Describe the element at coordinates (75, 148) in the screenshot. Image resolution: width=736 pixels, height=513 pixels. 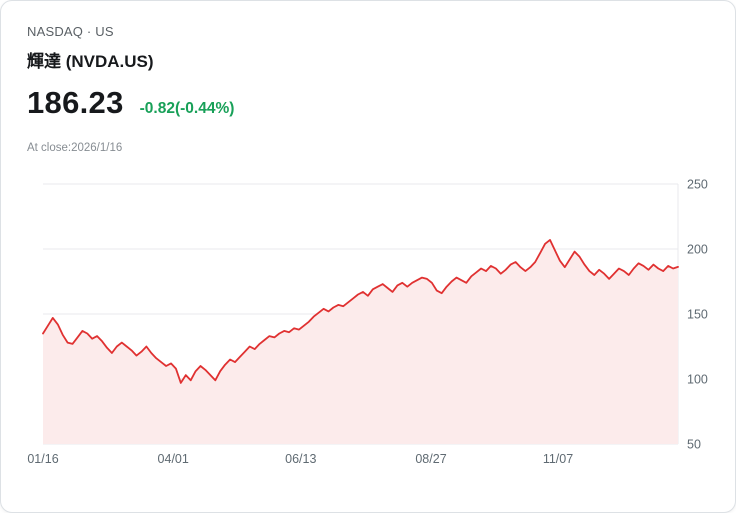
I see `as-of-label: At close:2026/1/16` at that location.